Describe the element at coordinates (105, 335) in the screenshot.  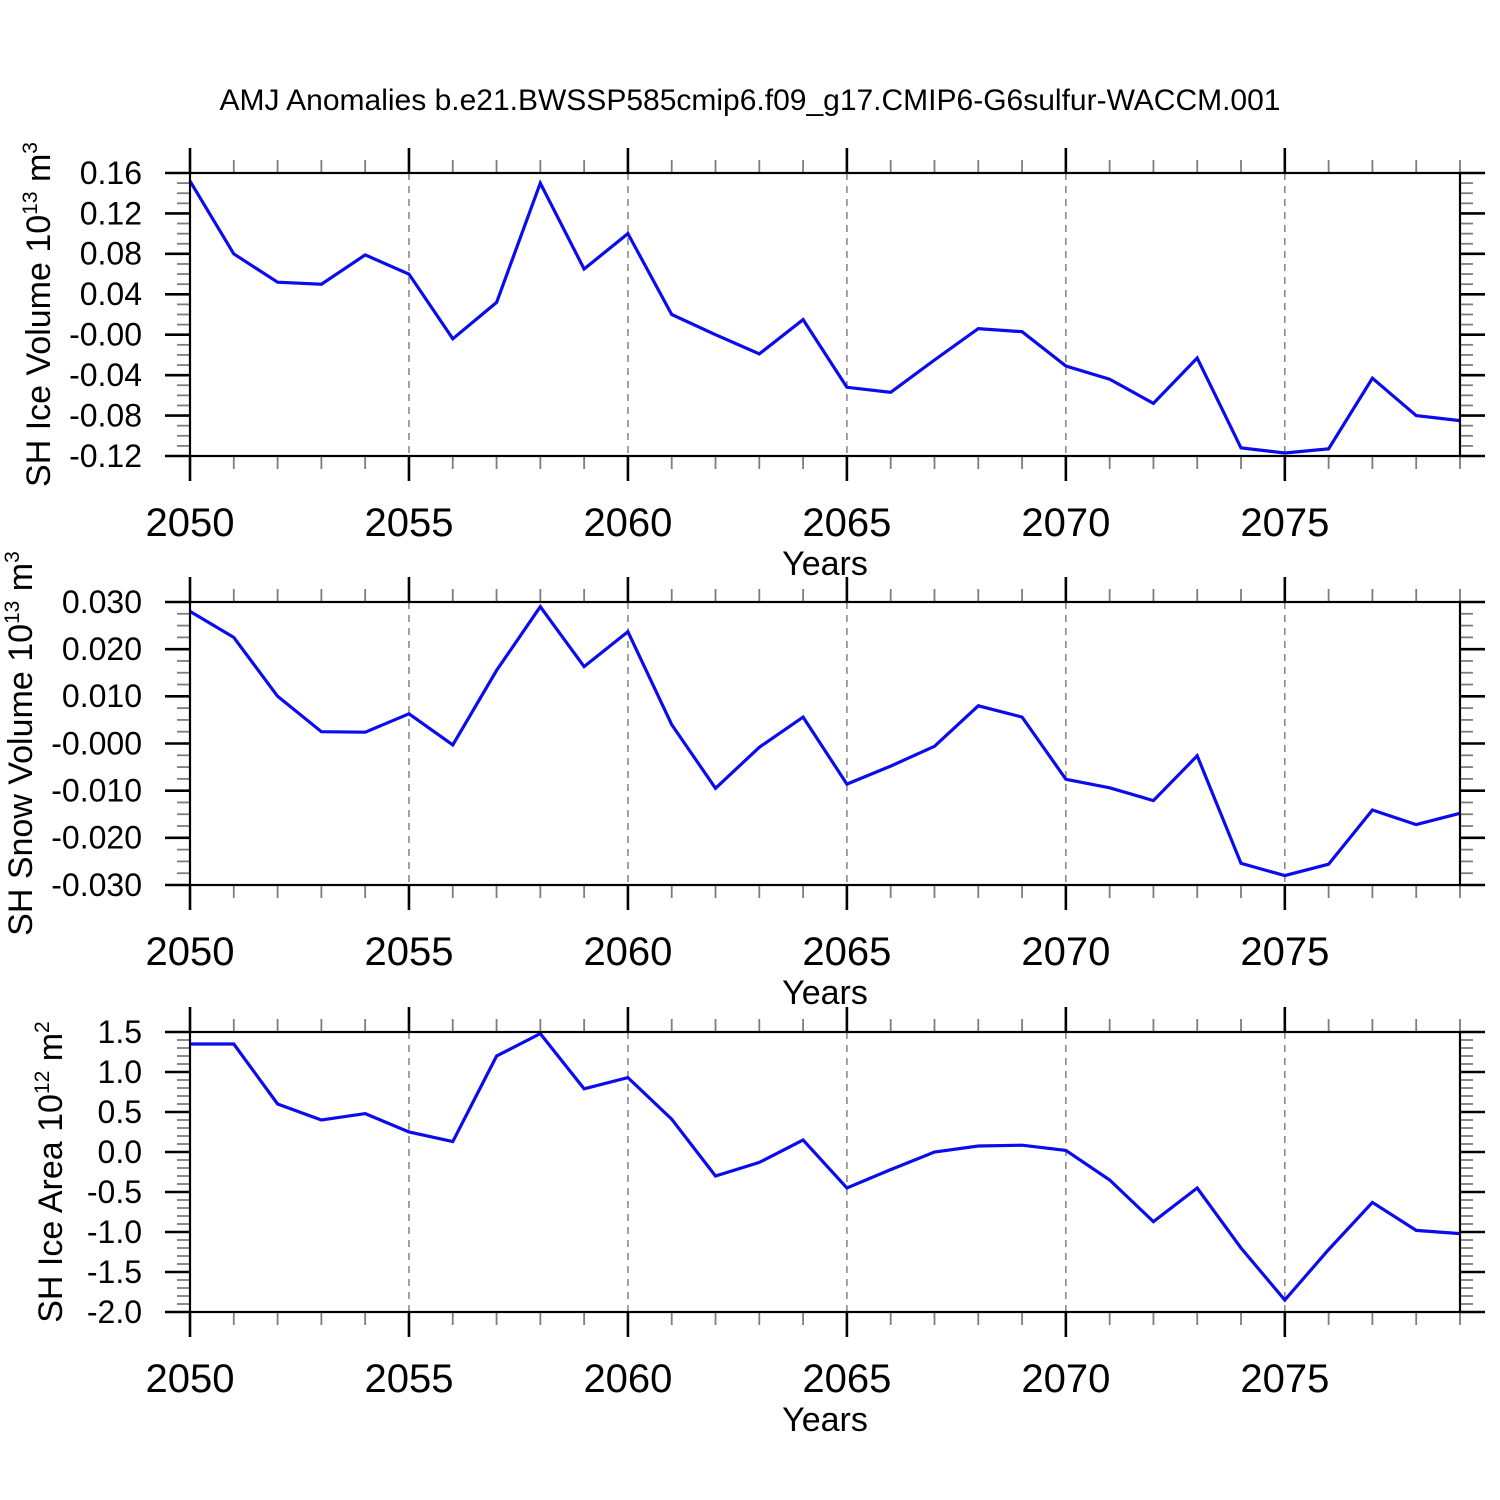
I see `y-tick-label: -0.00` at that location.